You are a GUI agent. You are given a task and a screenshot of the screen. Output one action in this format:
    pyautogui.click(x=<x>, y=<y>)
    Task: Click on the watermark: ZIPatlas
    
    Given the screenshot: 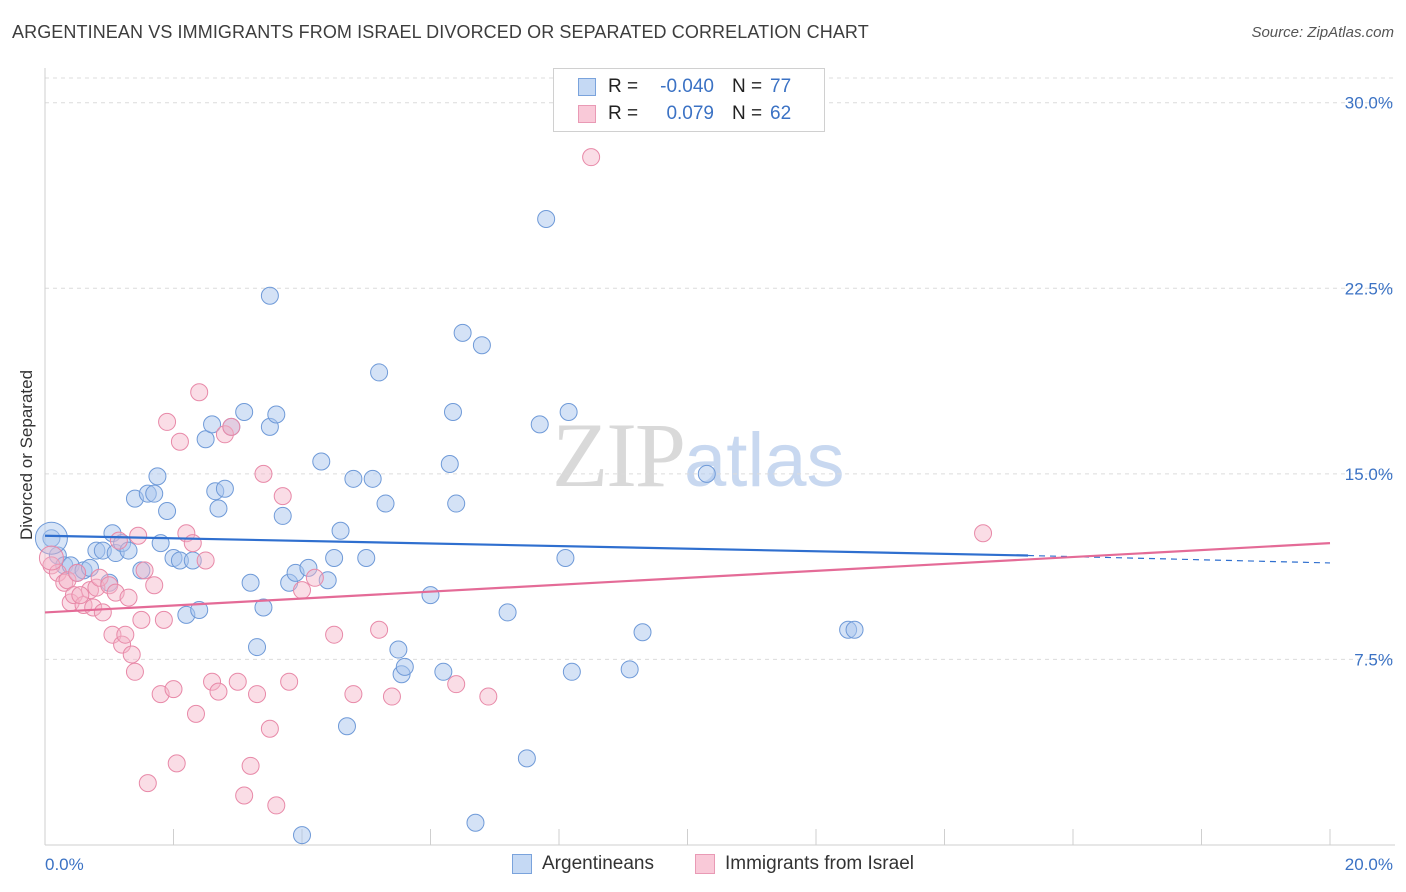 What is the action you would take?
    pyautogui.click(x=698, y=455)
    